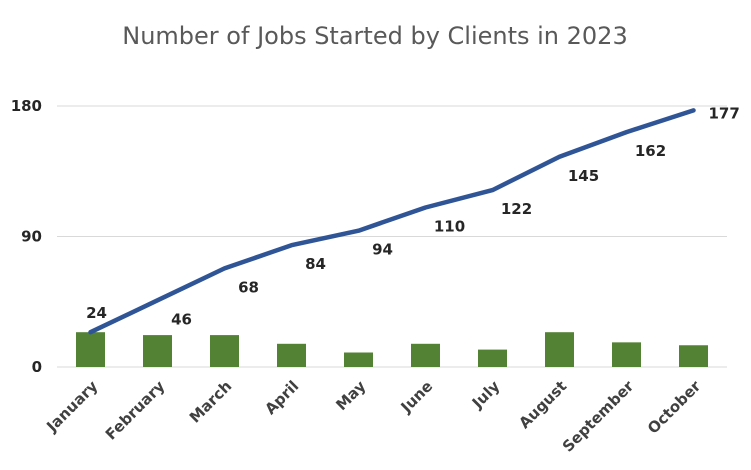 The height and width of the screenshot is (470, 751). Describe the element at coordinates (674, 407) in the screenshot. I see `x-tick-label: October` at that location.